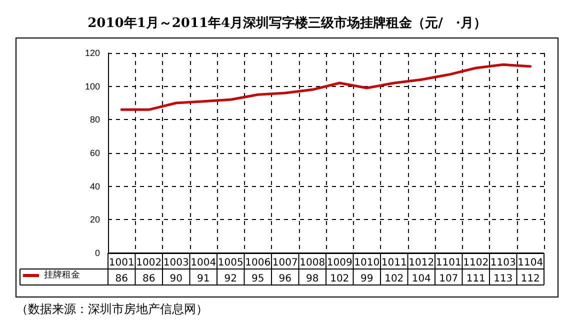 The width and height of the screenshot is (574, 329). Describe the element at coordinates (121, 263) in the screenshot. I see `x-tick-label: 1001` at that location.